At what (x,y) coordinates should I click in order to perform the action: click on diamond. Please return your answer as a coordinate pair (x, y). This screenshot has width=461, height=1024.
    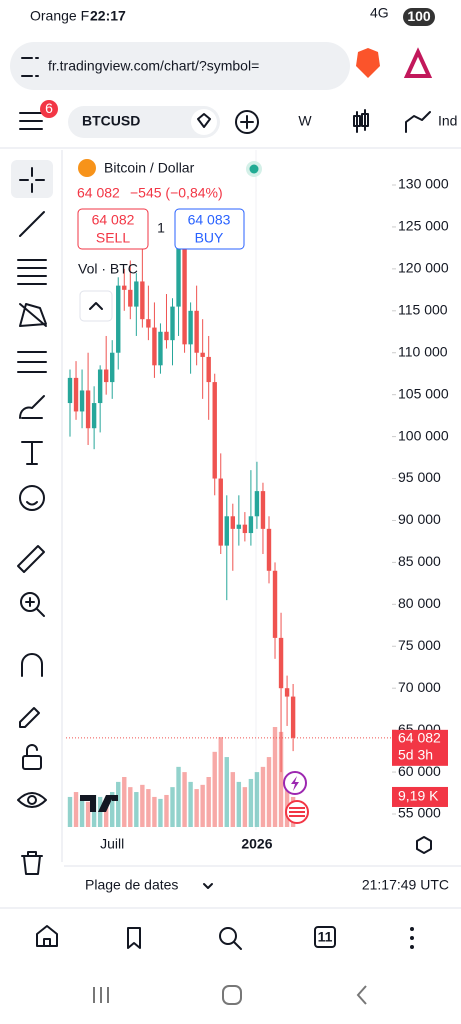
    Looking at the image, I should click on (204, 120).